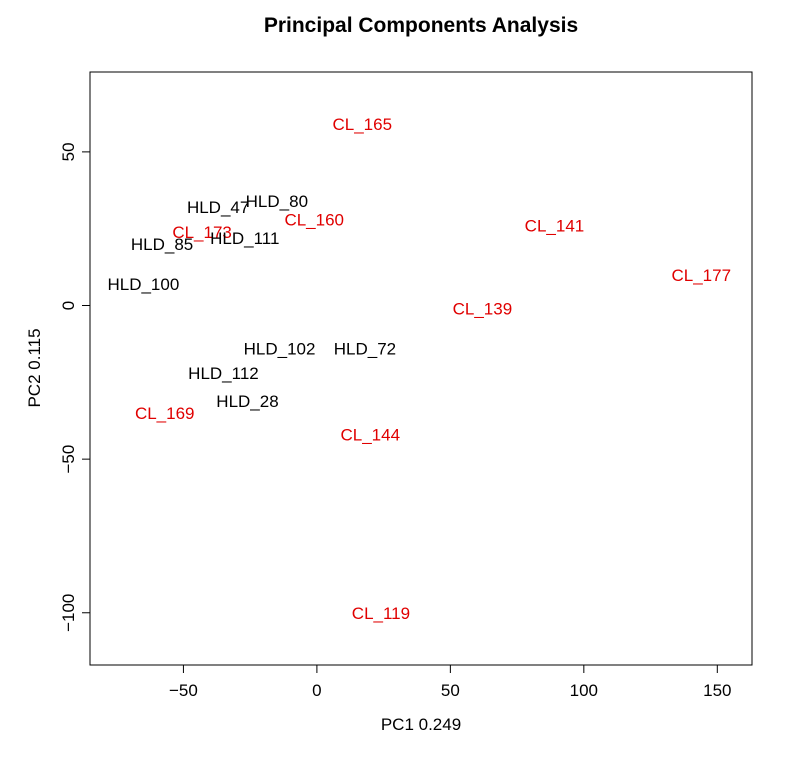 This screenshot has height=761, width=796. I want to click on y-axis-label: PC2 0.115, so click(34, 367).